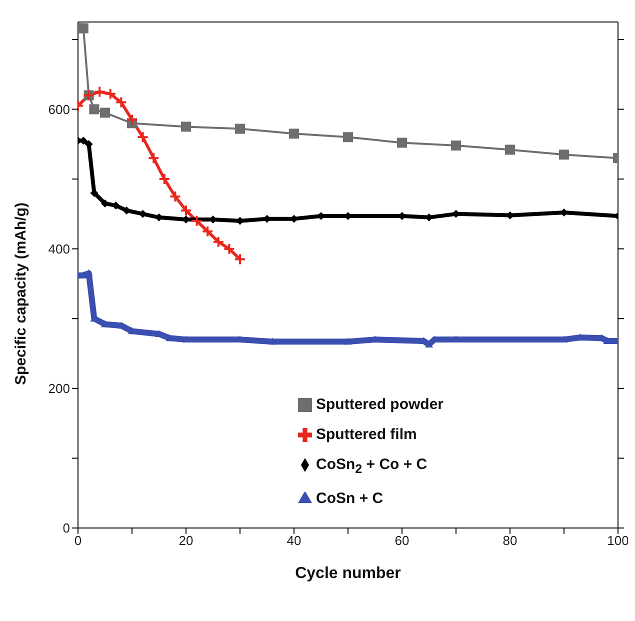 The height and width of the screenshot is (621, 635). I want to click on y-axis-title: Specific capacity (mAh/g), so click(21, 293).